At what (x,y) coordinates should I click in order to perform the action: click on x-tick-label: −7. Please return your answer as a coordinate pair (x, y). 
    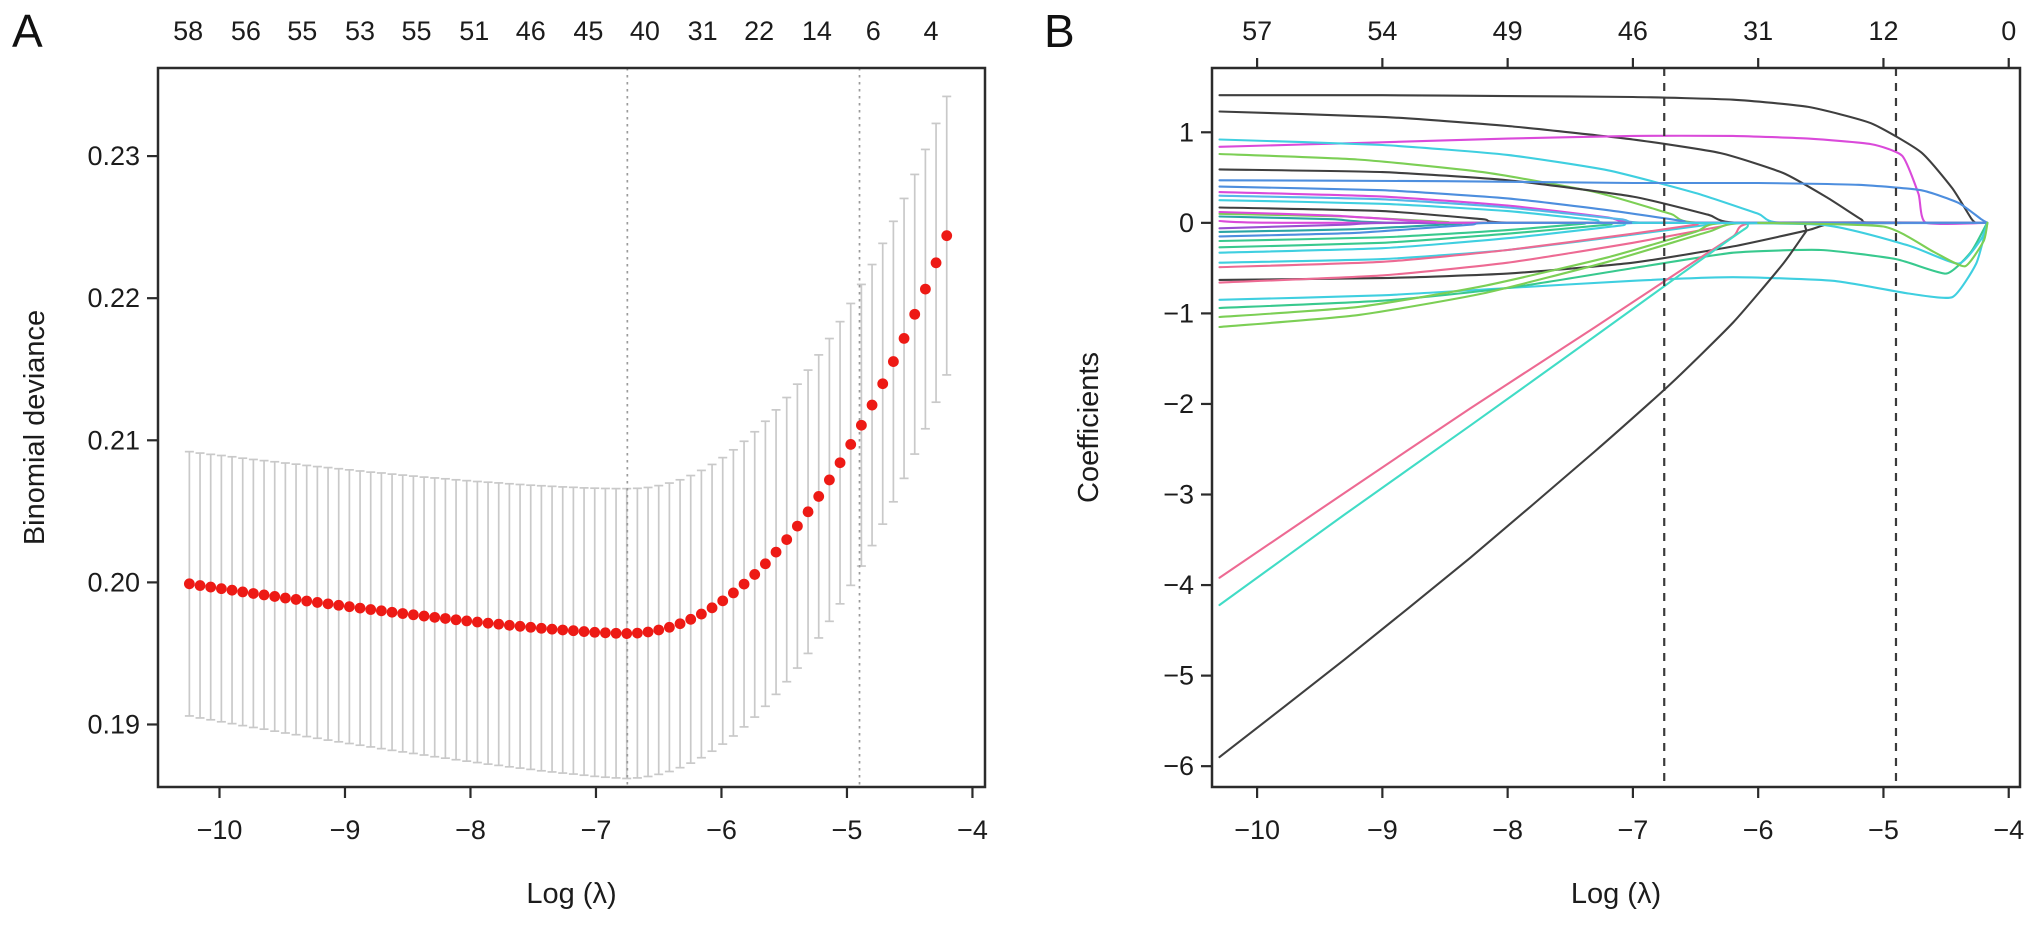
    Looking at the image, I should click on (596, 830).